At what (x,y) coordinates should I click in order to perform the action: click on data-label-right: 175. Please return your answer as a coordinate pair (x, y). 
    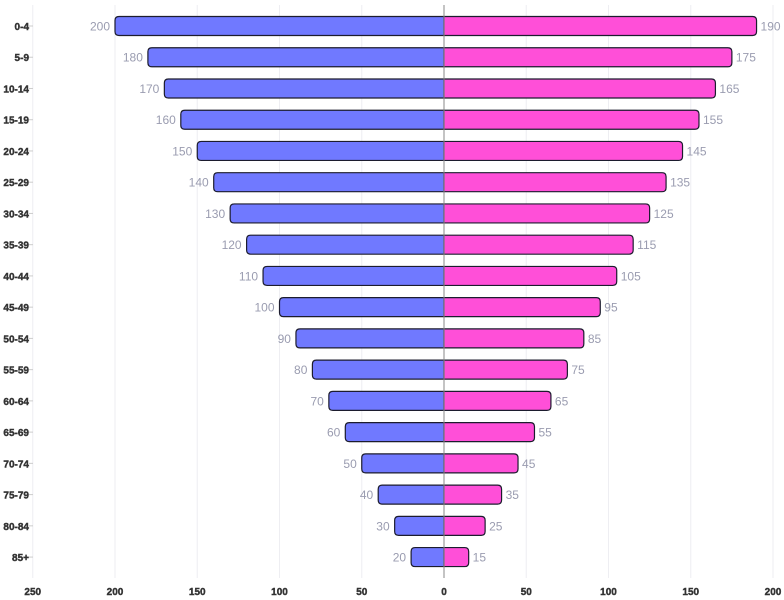
    Looking at the image, I should click on (746, 58).